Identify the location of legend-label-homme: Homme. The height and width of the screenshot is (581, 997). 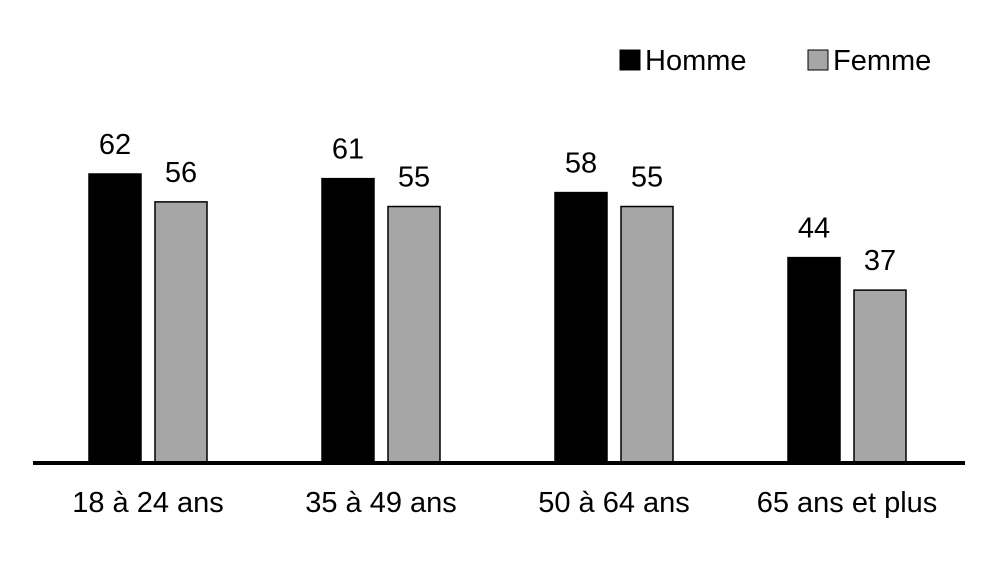
(696, 61).